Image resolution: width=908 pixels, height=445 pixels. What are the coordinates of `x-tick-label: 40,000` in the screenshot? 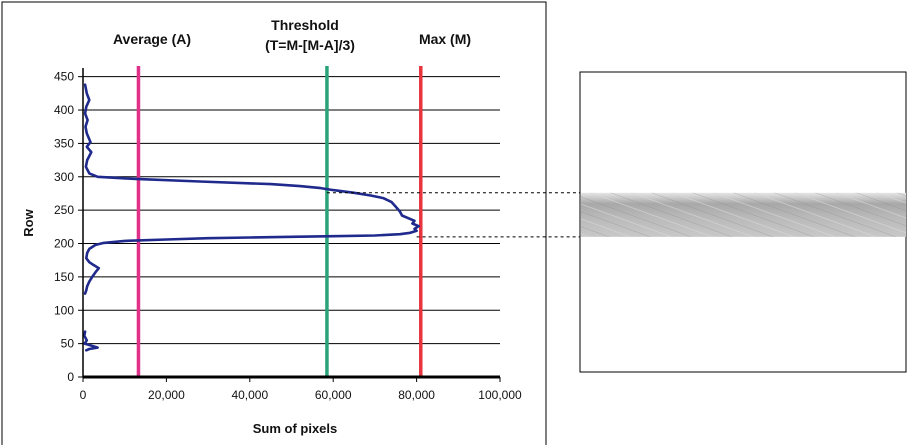 It's located at (249, 395).